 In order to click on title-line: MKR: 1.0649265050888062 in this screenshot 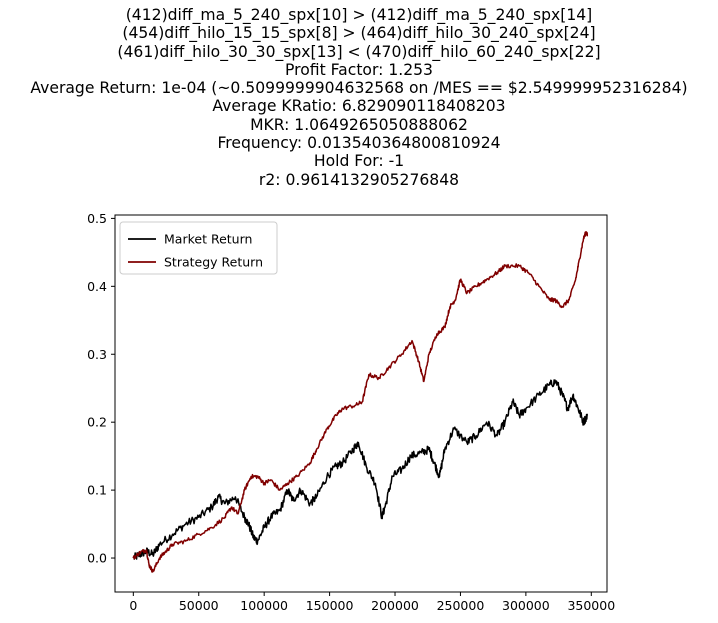, I will do `click(359, 124)`.